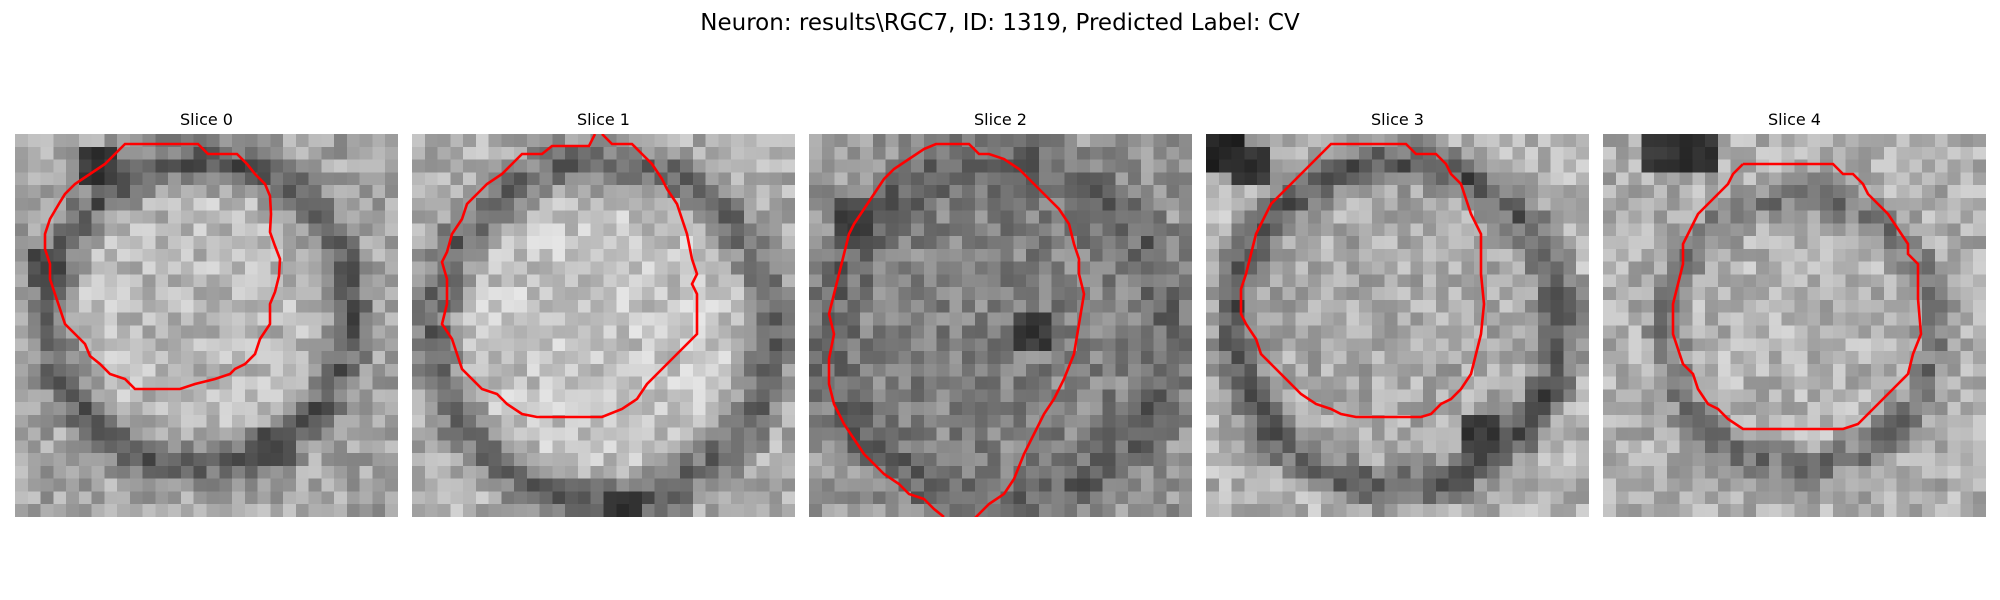  Describe the element at coordinates (206, 119) in the screenshot. I see `slice-title-0: Slice 0` at that location.